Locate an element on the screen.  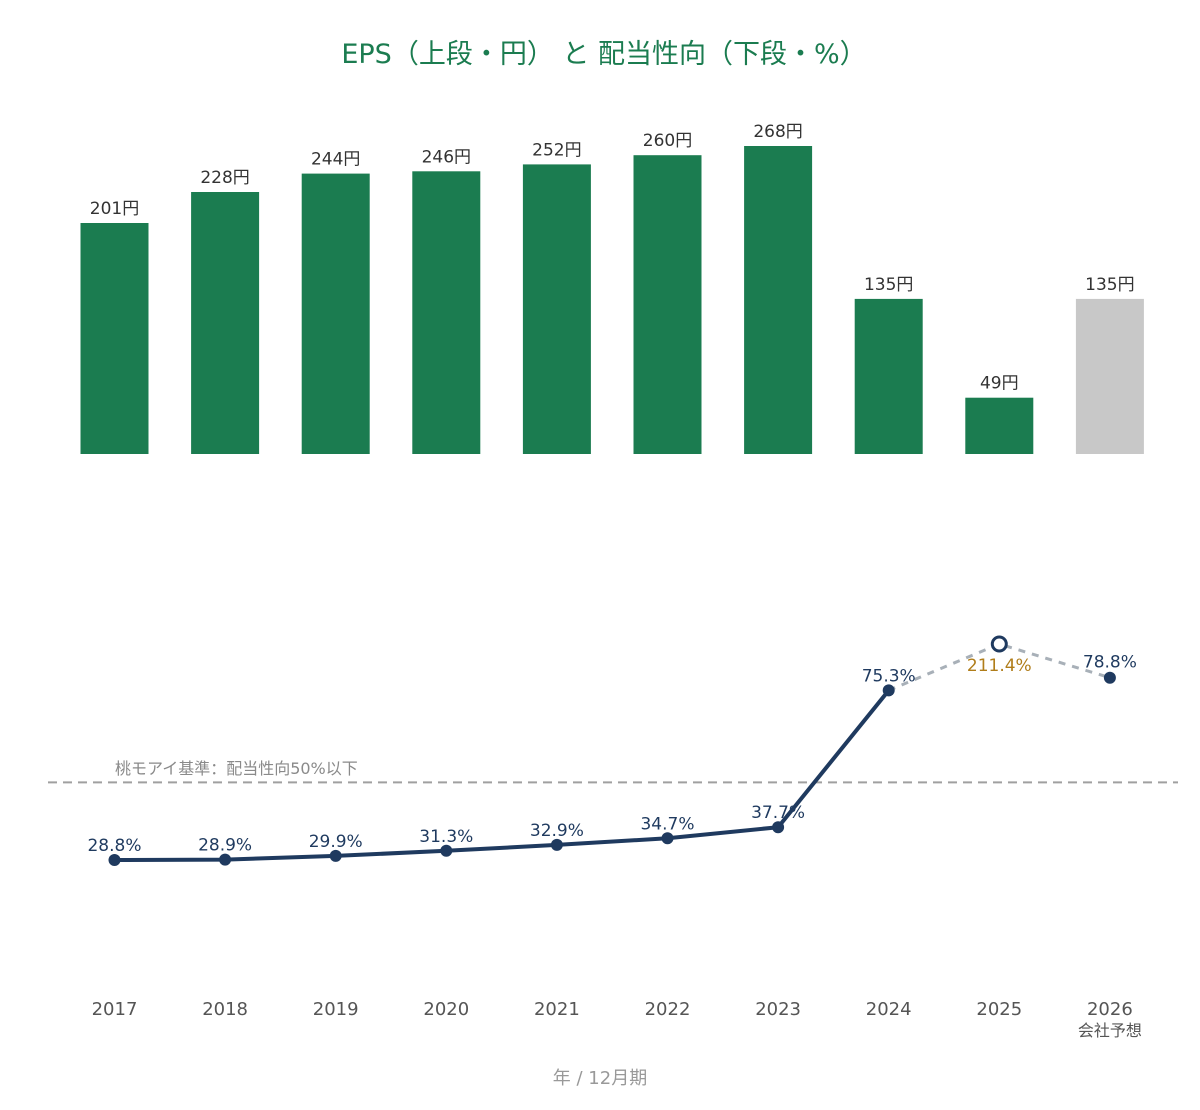
eps-bar-2020 is located at coordinates (446, 313).